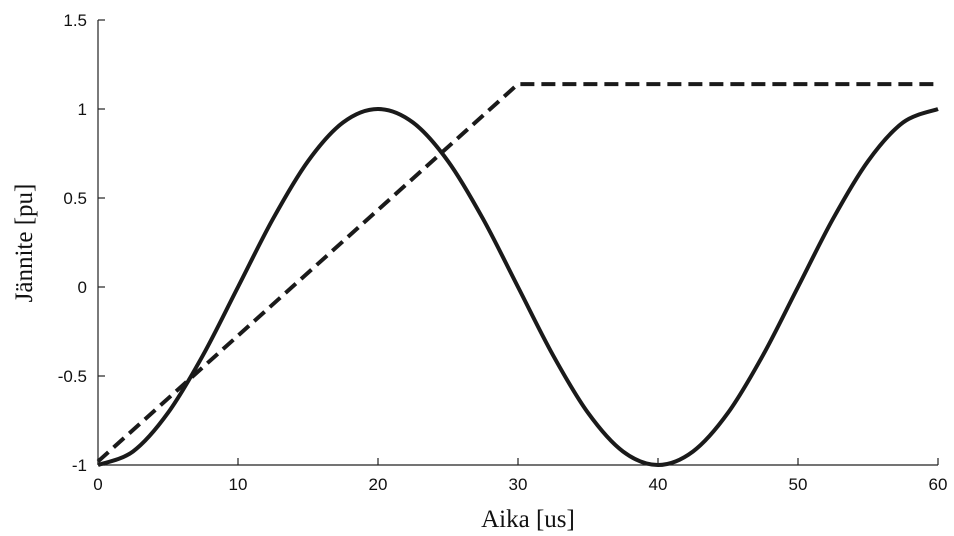 Image resolution: width=954 pixels, height=536 pixels. Describe the element at coordinates (518, 484) in the screenshot. I see `x-tick-label: 30` at that location.